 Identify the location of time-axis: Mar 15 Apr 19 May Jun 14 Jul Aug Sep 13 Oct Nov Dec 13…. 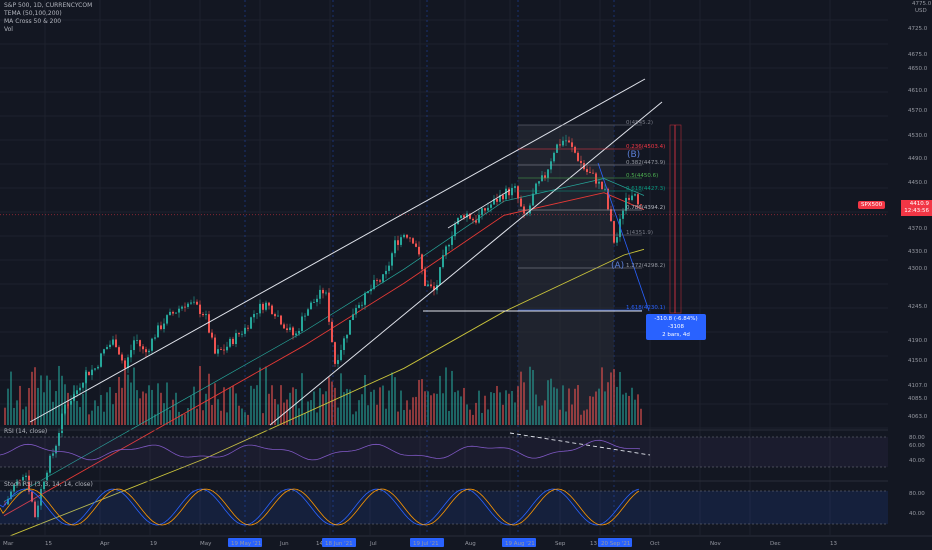
(466, 542).